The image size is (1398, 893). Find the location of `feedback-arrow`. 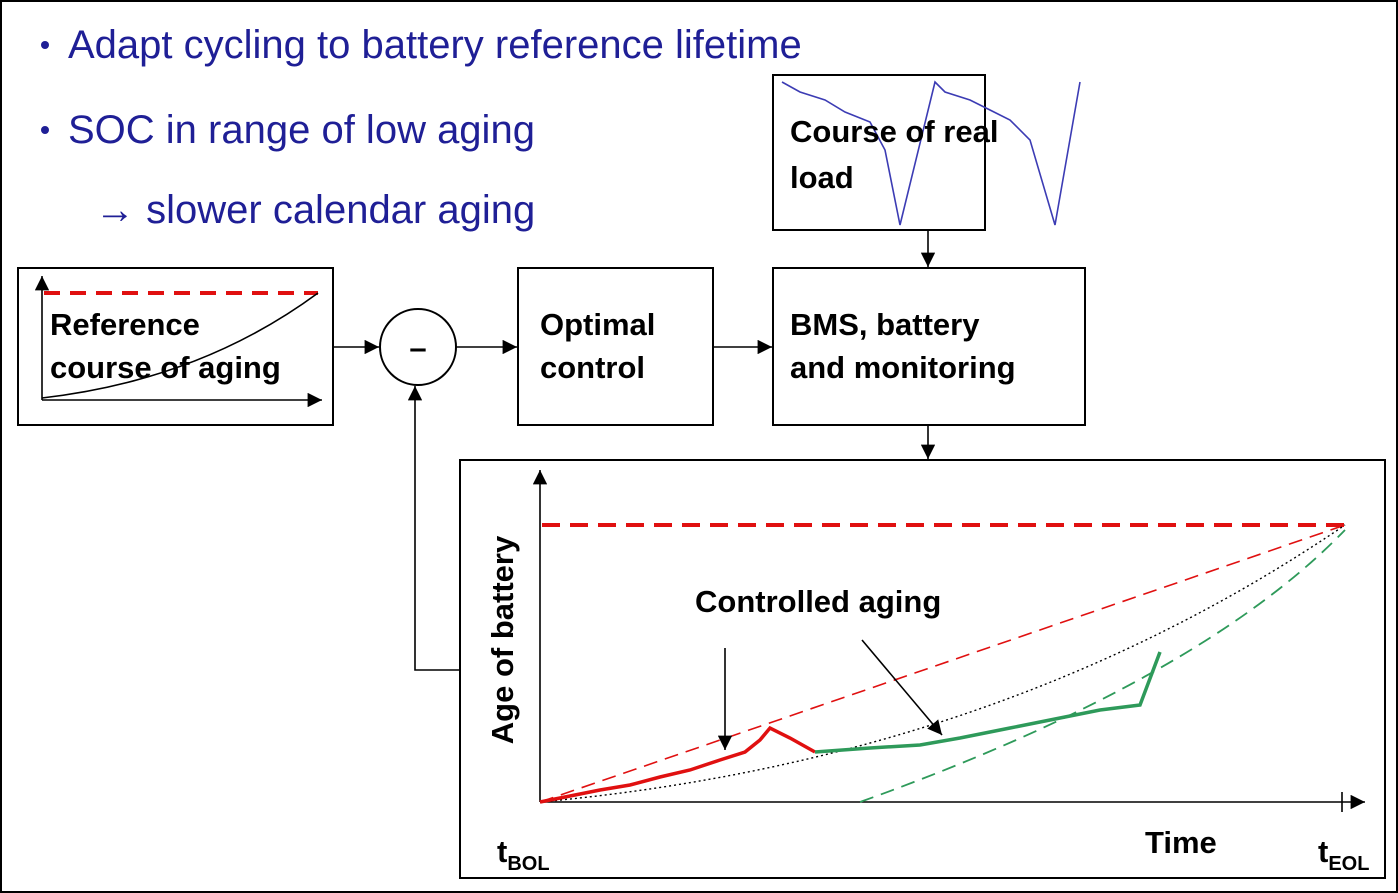

feedback-arrow is located at coordinates (433, 528).